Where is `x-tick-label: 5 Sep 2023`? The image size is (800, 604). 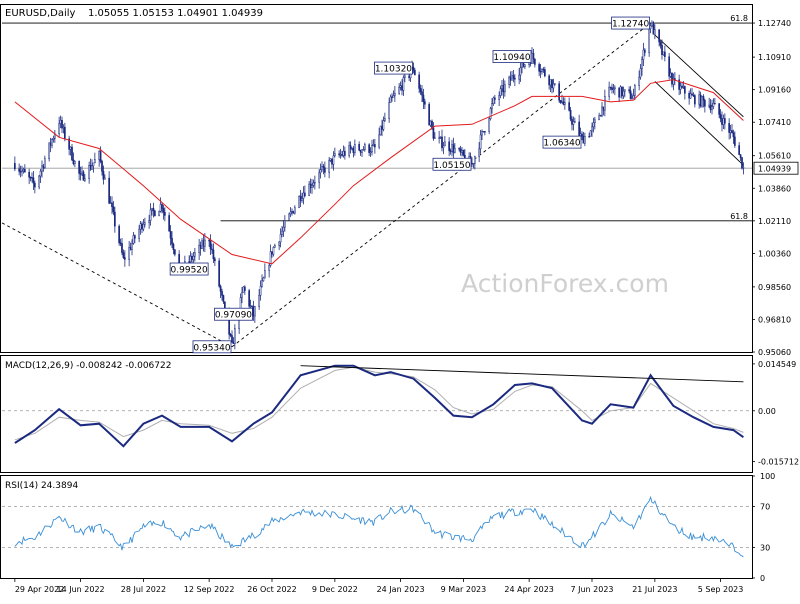
x-tick-label: 5 Sep 2023 is located at coordinates (721, 589).